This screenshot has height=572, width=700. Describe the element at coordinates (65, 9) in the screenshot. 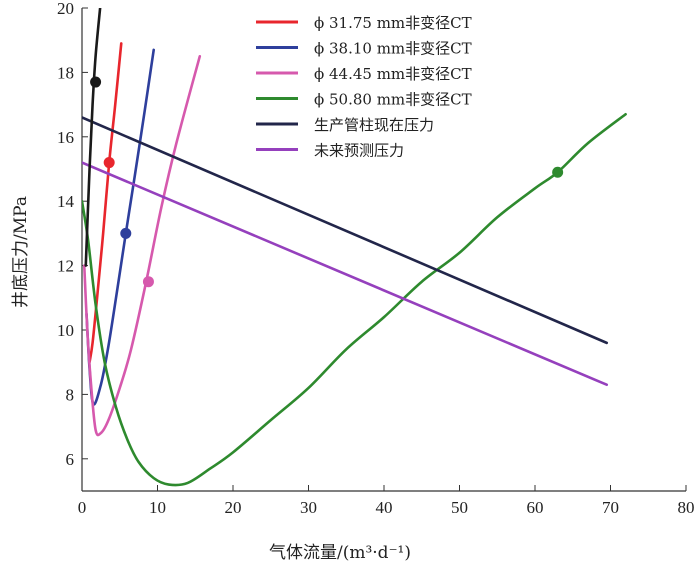

I see `y-tick-label: 20` at that location.